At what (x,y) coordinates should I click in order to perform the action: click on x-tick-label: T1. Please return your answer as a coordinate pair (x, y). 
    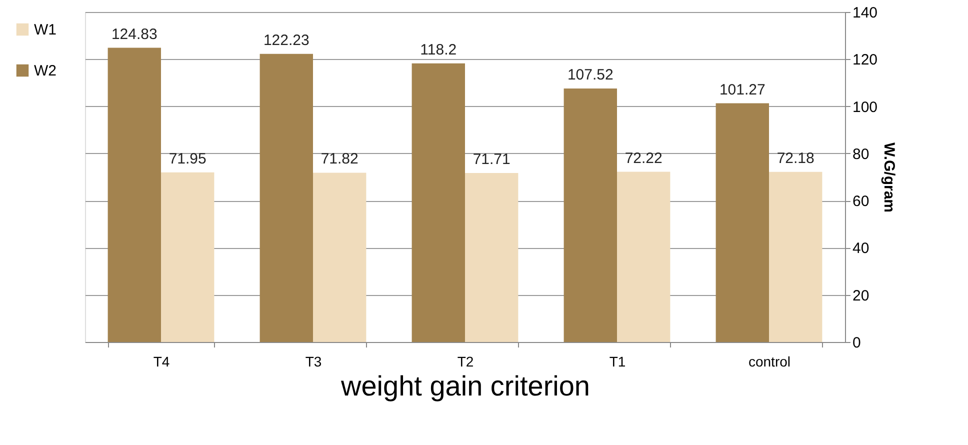
    Looking at the image, I should click on (617, 362).